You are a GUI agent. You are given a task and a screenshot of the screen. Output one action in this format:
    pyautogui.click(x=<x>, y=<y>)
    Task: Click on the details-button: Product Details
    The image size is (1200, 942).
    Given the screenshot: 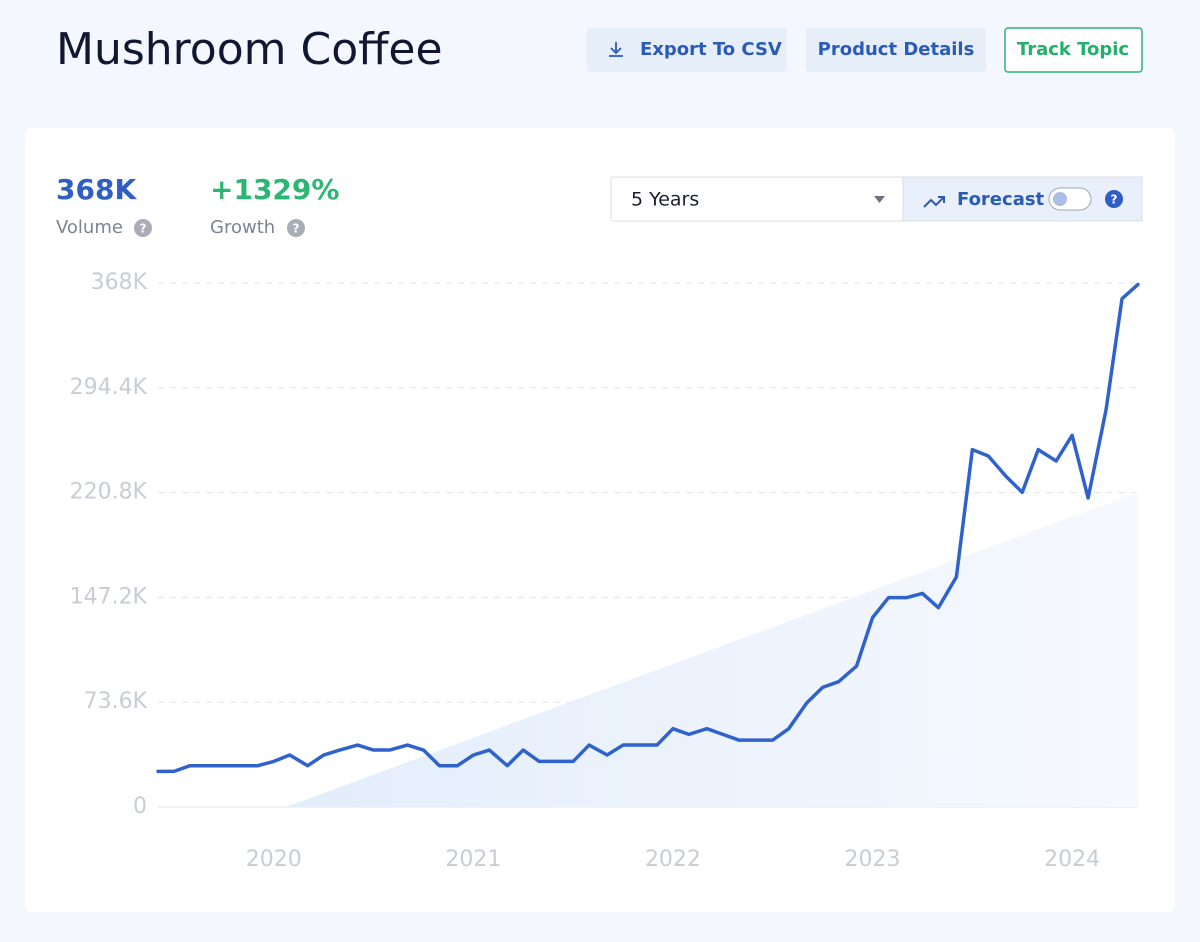 What is the action you would take?
    pyautogui.click(x=896, y=50)
    